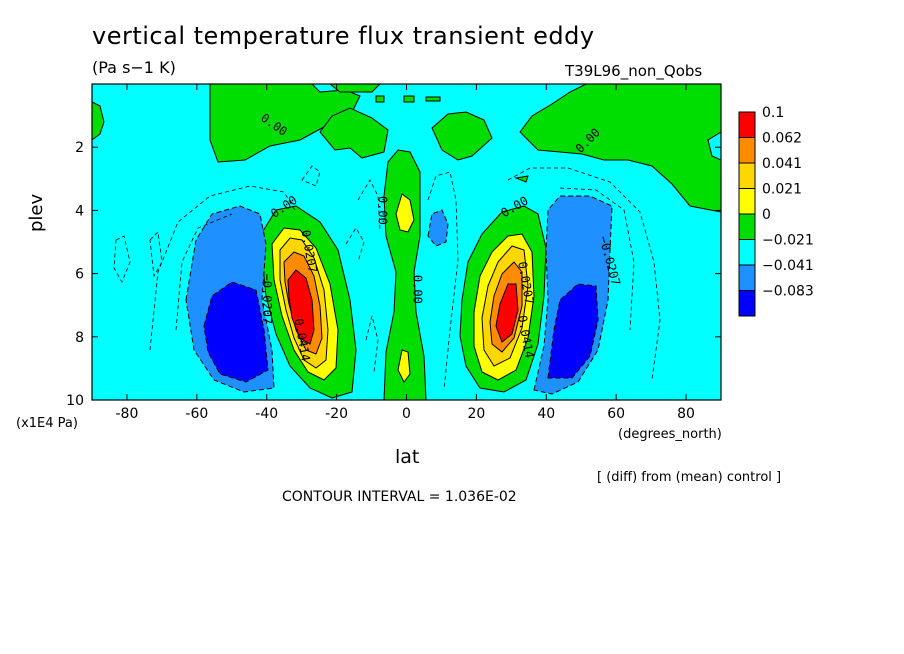 This screenshot has width=904, height=654. Describe the element at coordinates (343, 36) in the screenshot. I see `chart-title: vertical temperature flux transient eddy` at that location.